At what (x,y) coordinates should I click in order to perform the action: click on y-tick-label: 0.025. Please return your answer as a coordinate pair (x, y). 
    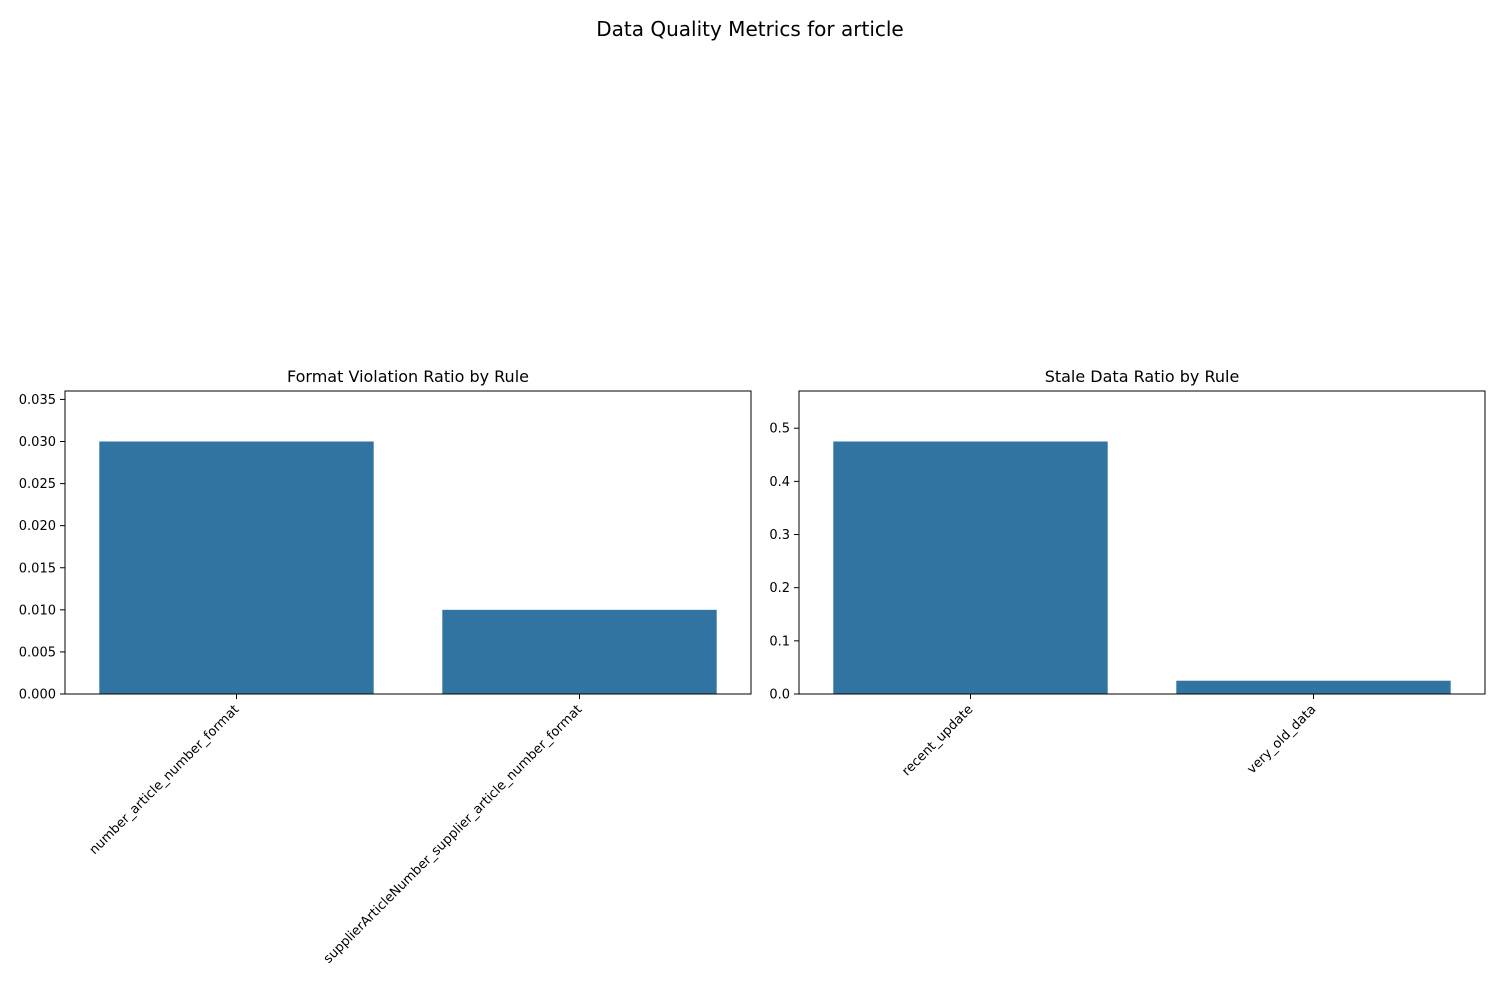
    Looking at the image, I should click on (37, 484).